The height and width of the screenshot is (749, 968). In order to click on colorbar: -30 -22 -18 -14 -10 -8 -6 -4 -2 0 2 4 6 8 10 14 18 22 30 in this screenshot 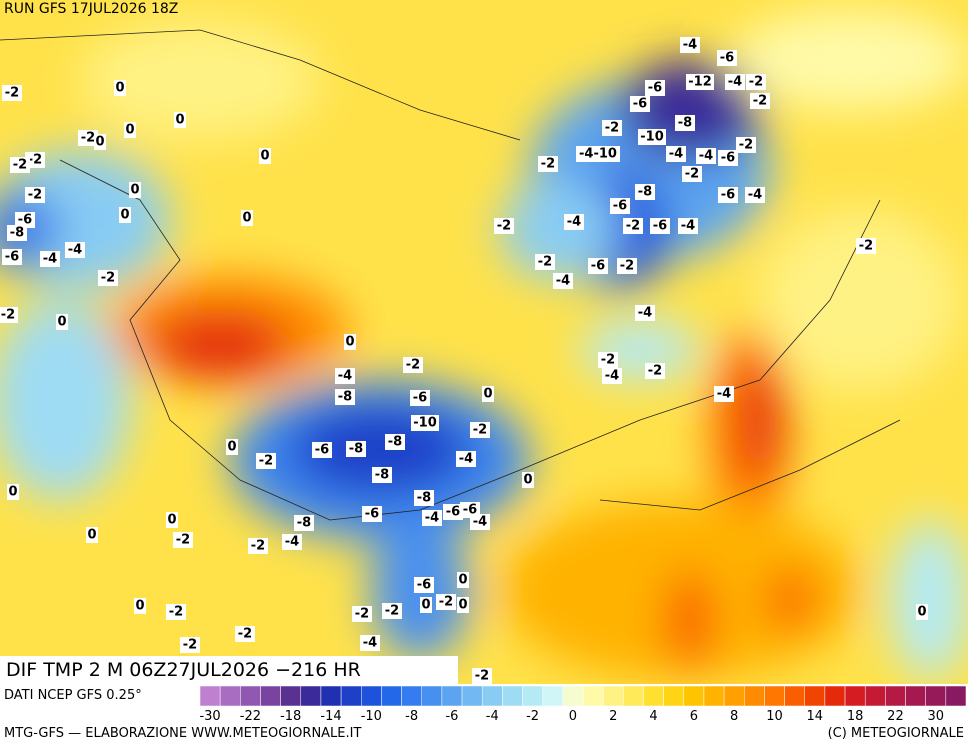, I will do `click(583, 704)`.